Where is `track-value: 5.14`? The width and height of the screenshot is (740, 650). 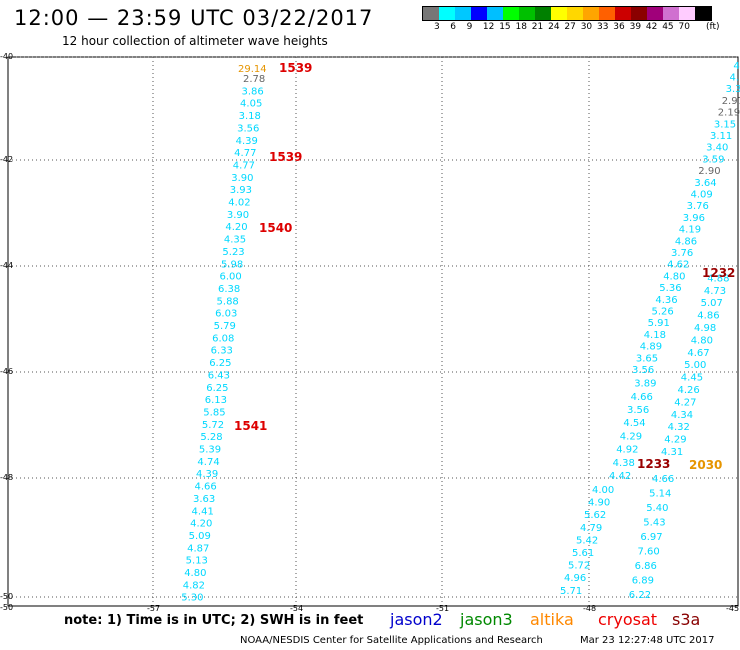 track-value: 5.14 is located at coordinates (660, 494).